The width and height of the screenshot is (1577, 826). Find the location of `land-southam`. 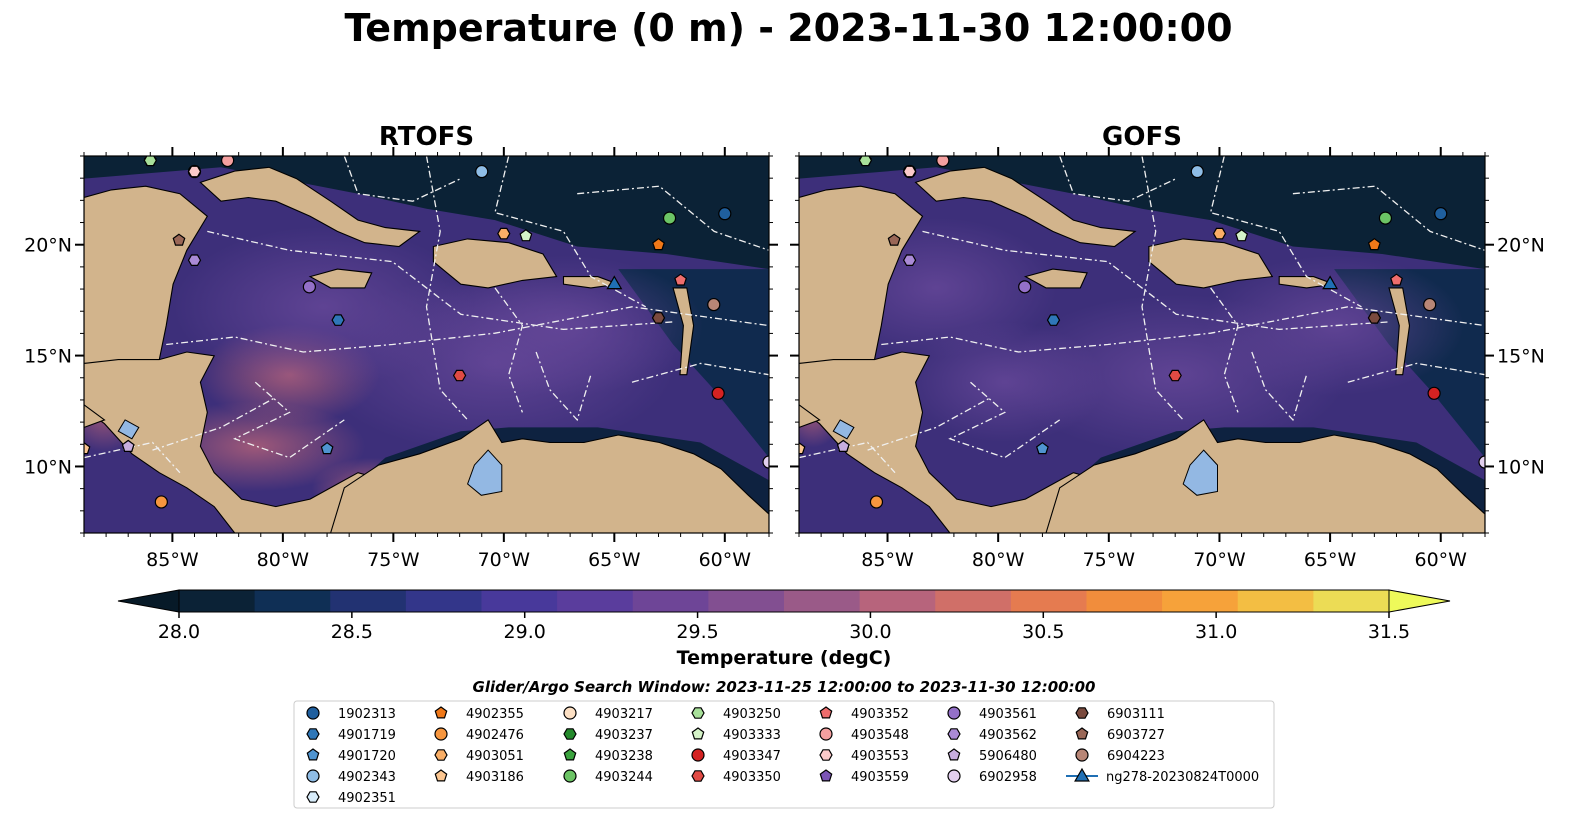

land-southam is located at coordinates (549, 476).